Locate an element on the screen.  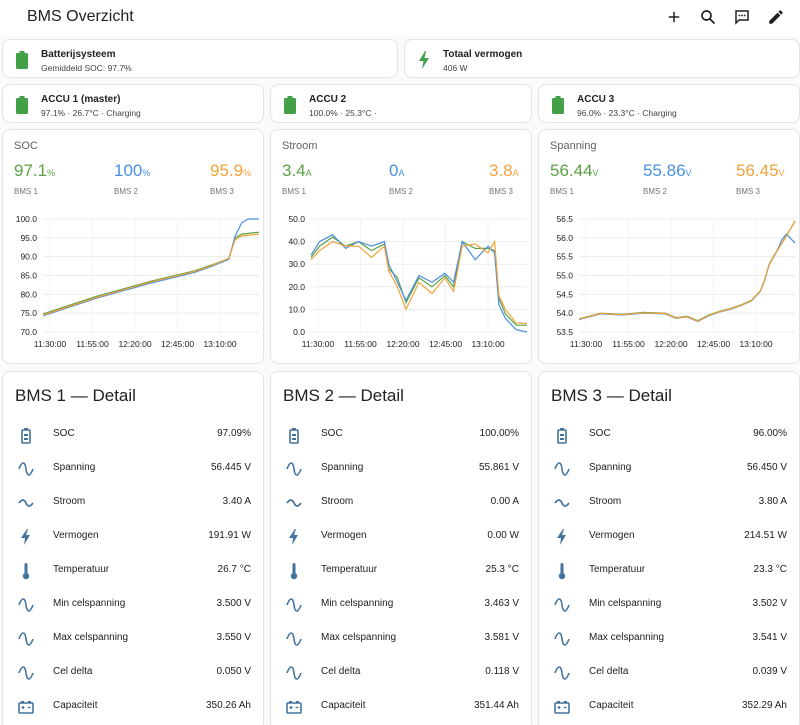
detail-row: Capaciteit 352.29 Ah is located at coordinates (669, 707).